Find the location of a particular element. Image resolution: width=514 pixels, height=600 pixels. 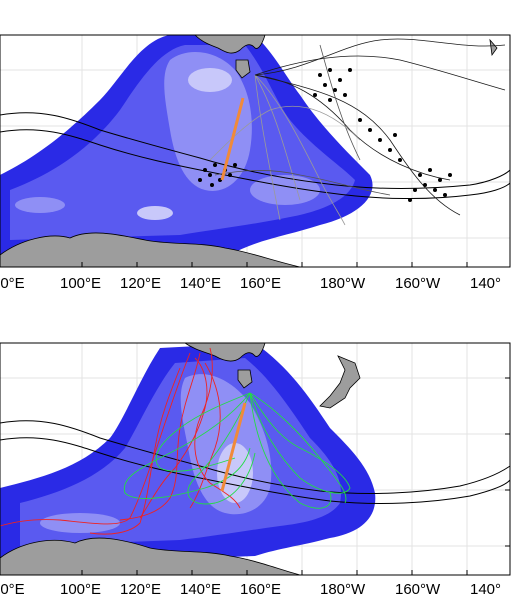

y-axis-ticks is located at coordinates (507, 462).